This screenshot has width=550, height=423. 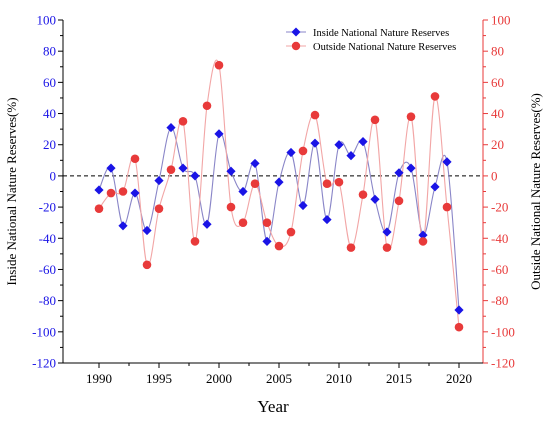 I want to click on right-y-tick-label: -120, so click(x=503, y=363).